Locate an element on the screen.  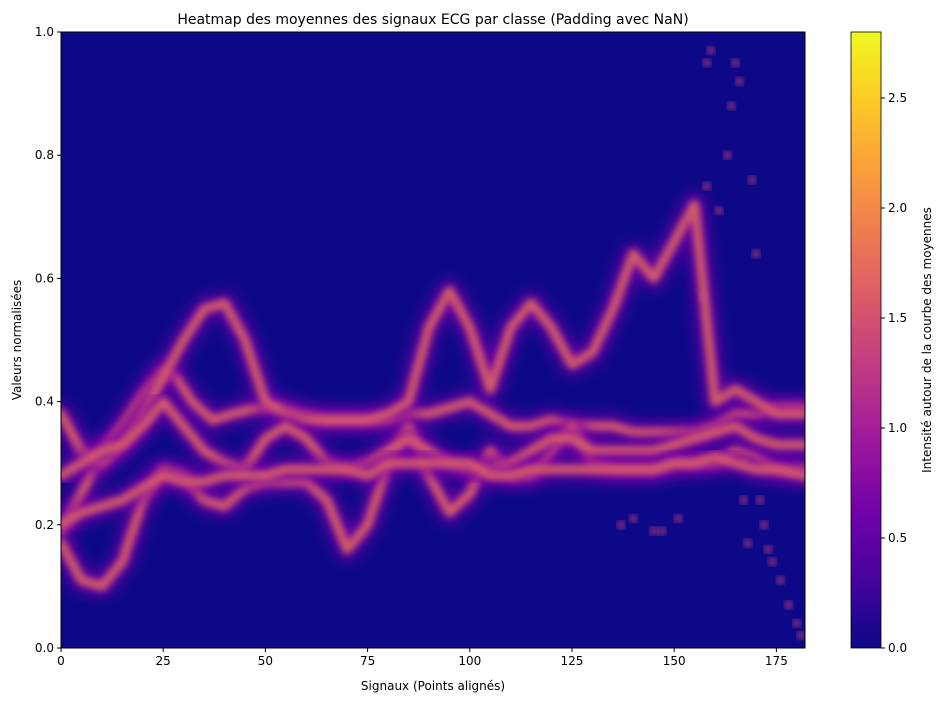
x-tick-label-4: 100 is located at coordinates (469, 661).